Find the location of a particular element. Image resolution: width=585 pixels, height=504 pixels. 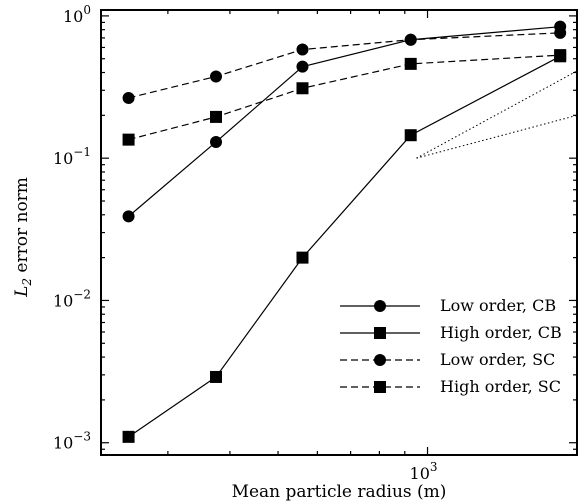

reference-lines is located at coordinates (496, 114).